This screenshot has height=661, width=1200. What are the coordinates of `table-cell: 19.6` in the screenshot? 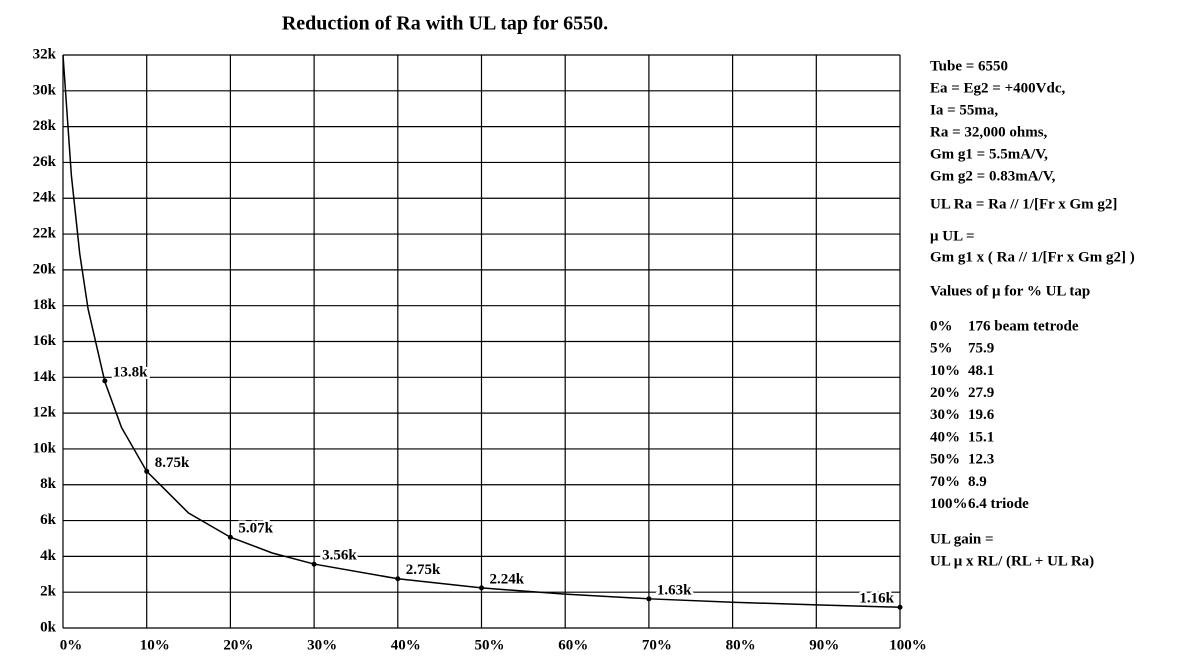 It's located at (981, 415).